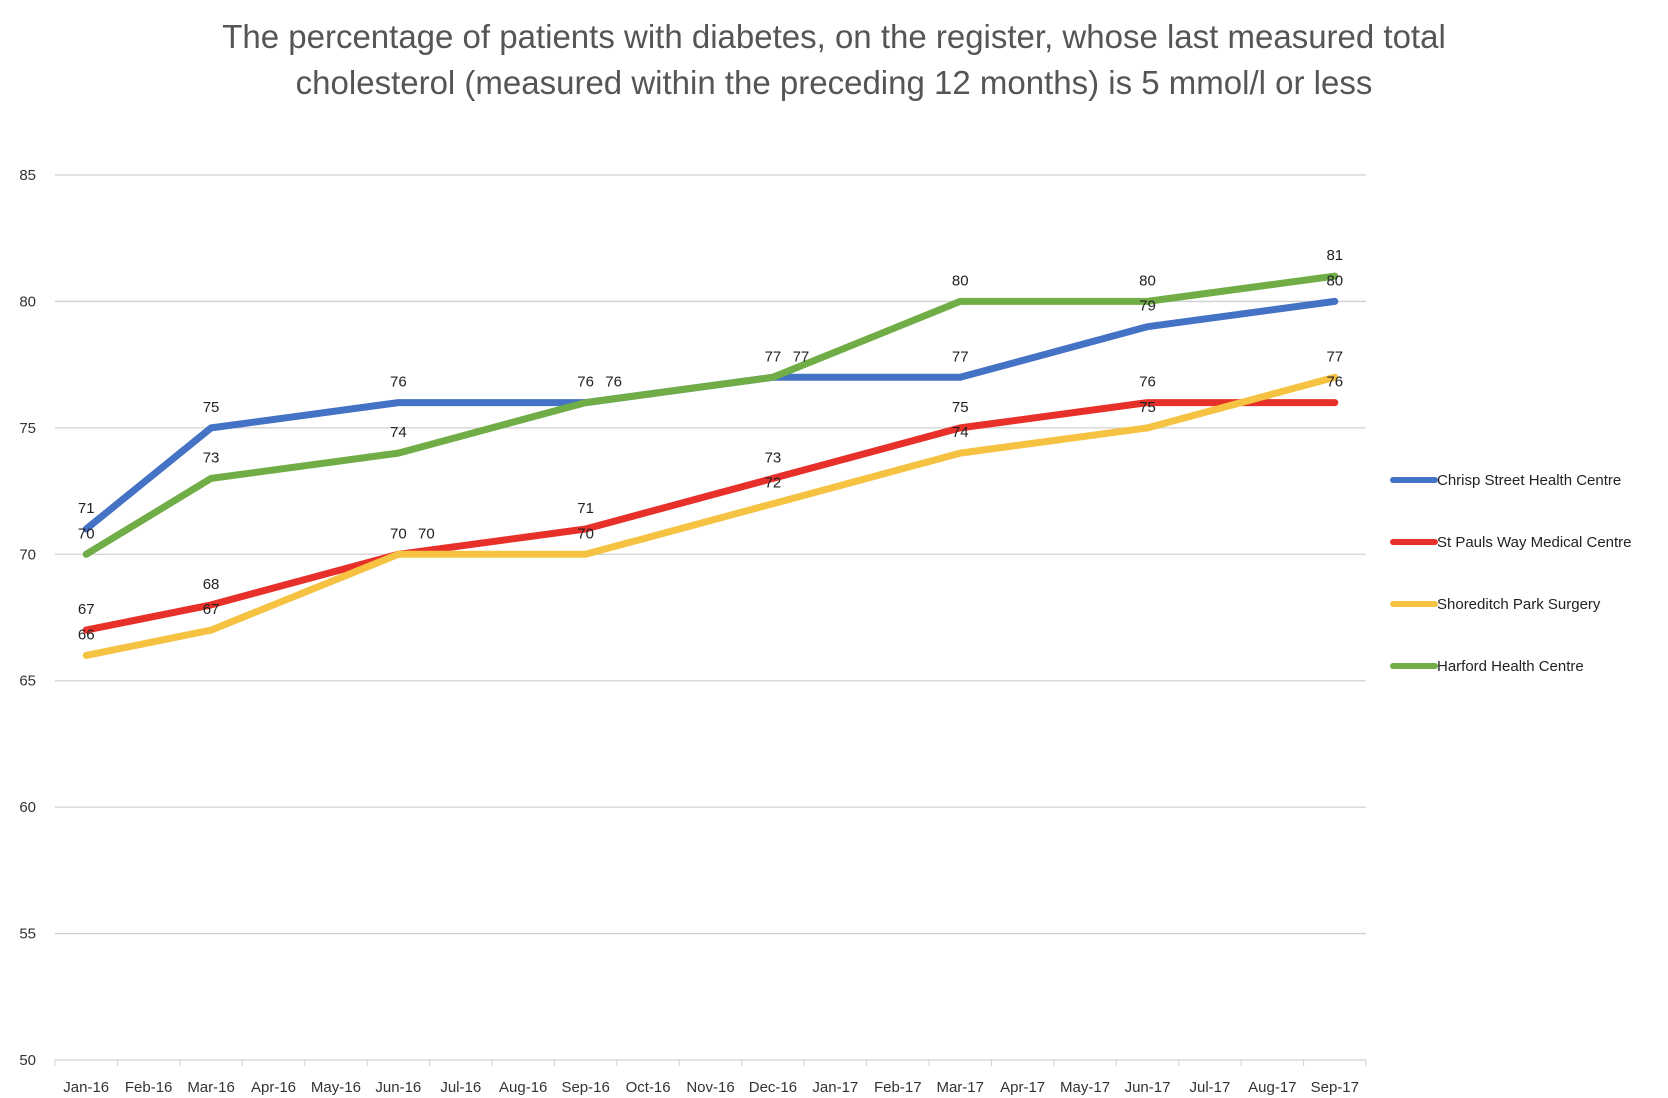 This screenshot has height=1098, width=1668. Describe the element at coordinates (1209, 1087) in the screenshot. I see `x-tick-label: Jul-17` at that location.